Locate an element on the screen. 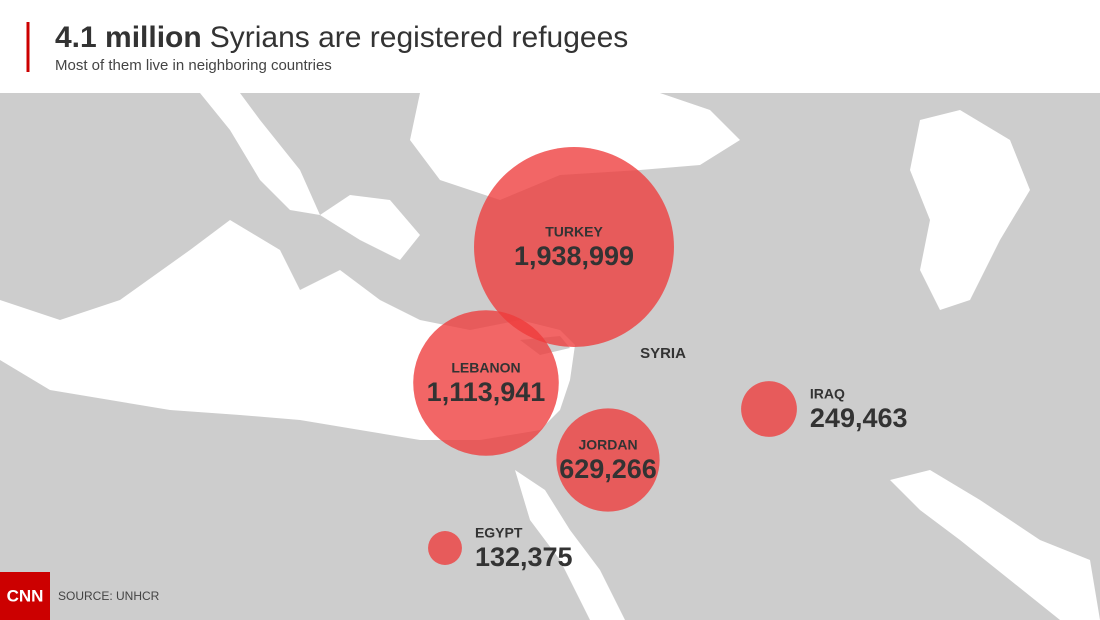 Image resolution: width=1100 pixels, height=620 pixels. syria-label: SYRIA is located at coordinates (663, 353).